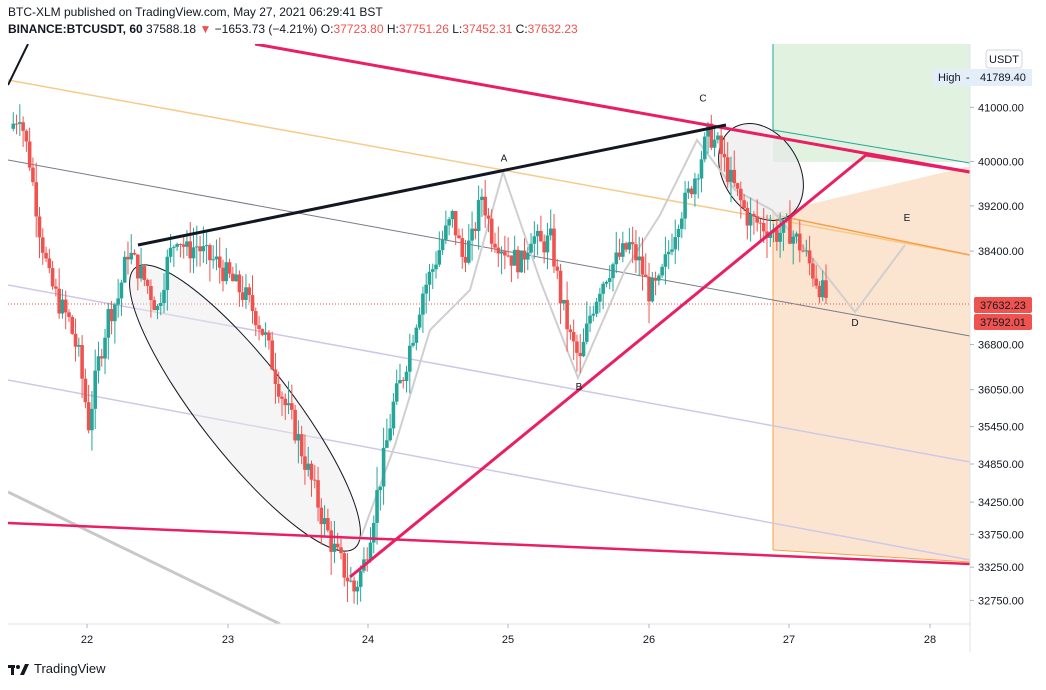  Describe the element at coordinates (702, 99) in the screenshot. I see `pattern-label-c: C` at that location.